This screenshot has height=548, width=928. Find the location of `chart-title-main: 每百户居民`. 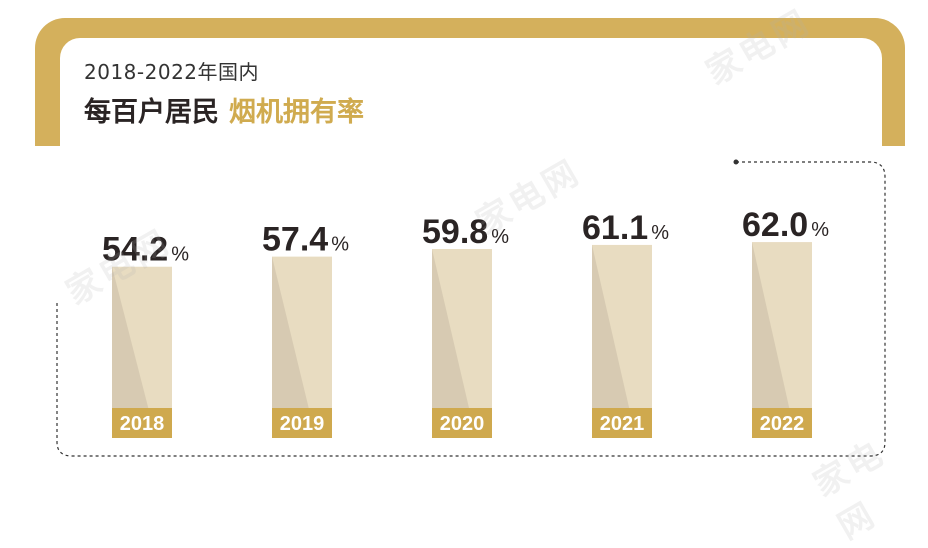

chart-title-main: 每百户居民 is located at coordinates (151, 112).